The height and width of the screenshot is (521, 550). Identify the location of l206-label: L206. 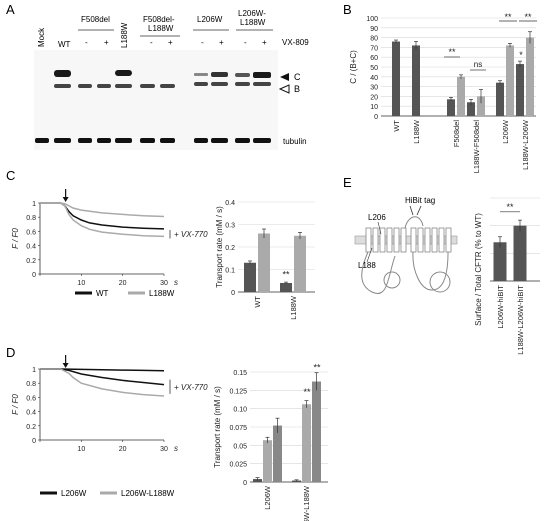
(377, 217).